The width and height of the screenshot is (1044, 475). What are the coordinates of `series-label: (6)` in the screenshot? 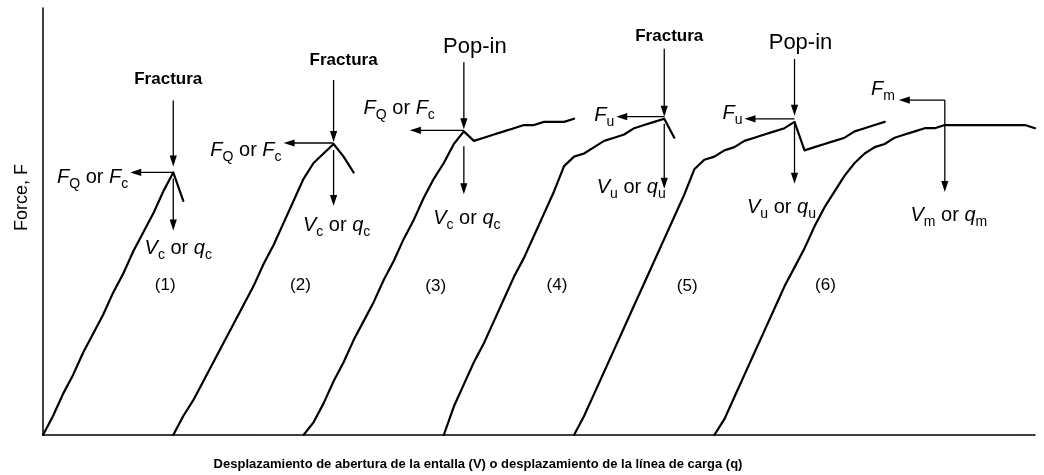 It's located at (825, 284).